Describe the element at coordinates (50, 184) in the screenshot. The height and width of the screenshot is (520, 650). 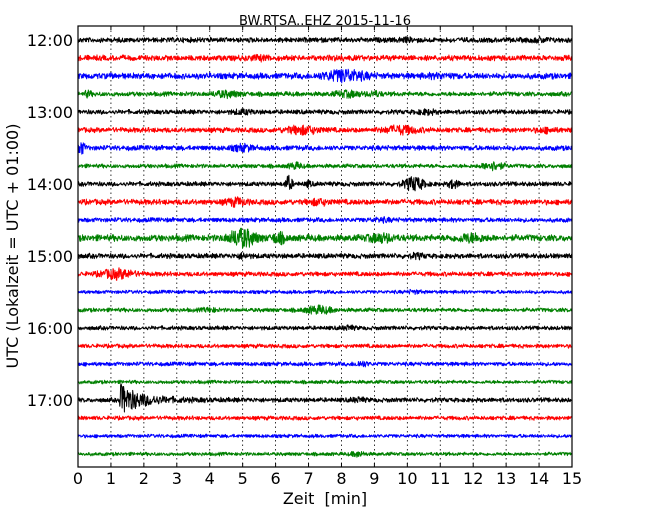
I see `y-tick-label: 14:00` at that location.